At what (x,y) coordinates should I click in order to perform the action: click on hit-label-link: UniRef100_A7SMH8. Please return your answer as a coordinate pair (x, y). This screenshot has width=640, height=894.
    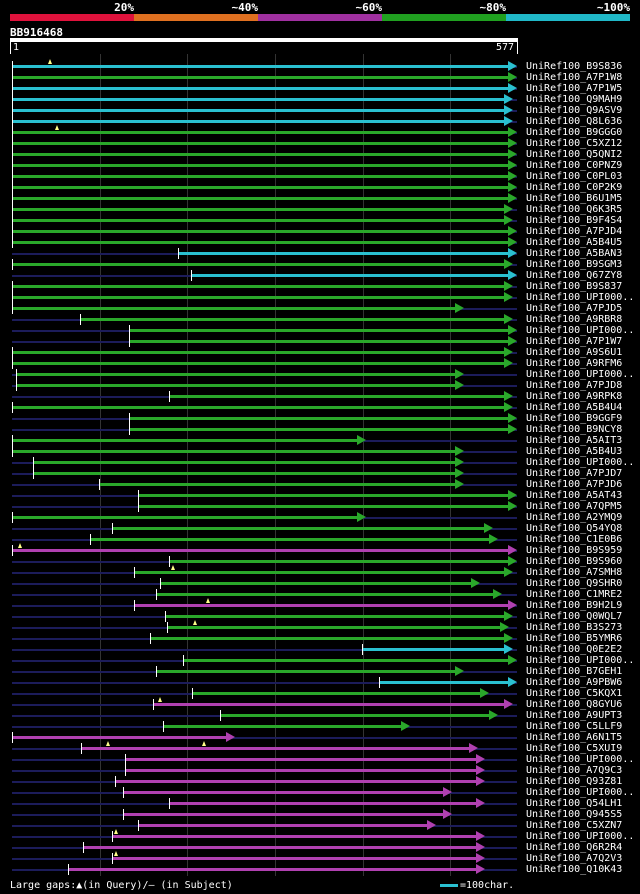
    Looking at the image, I should click on (574, 572).